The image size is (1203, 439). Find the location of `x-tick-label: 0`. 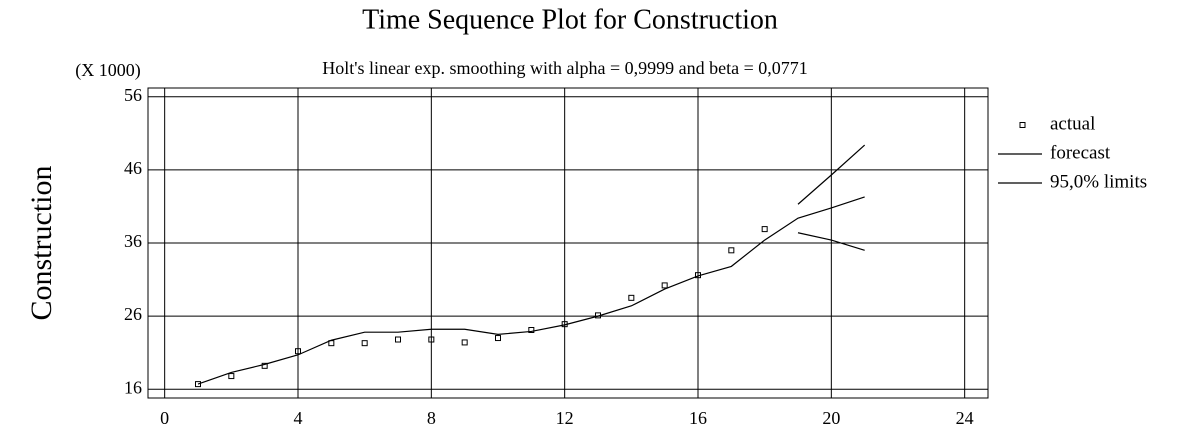

x-tick-label: 0 is located at coordinates (164, 418).